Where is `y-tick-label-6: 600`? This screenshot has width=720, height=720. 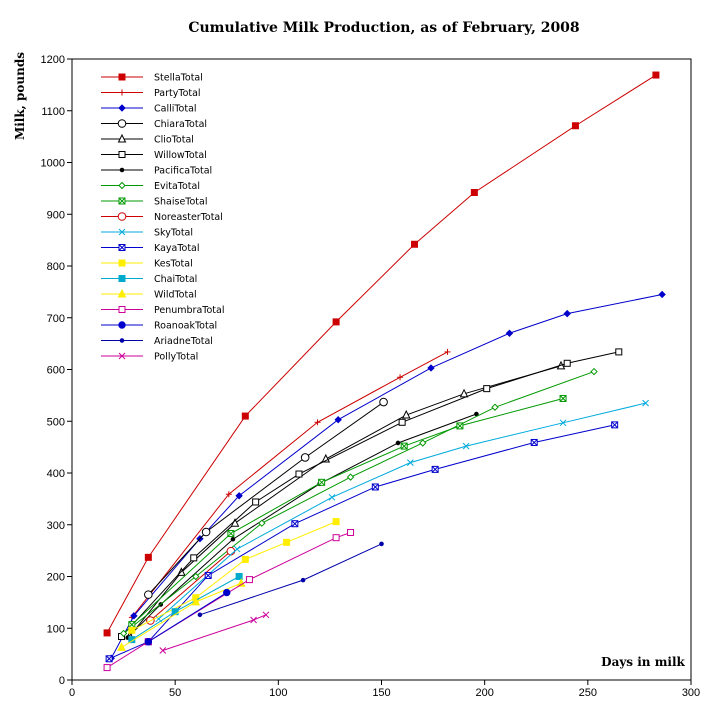 y-tick-label-6: 600 is located at coordinates (56, 371).